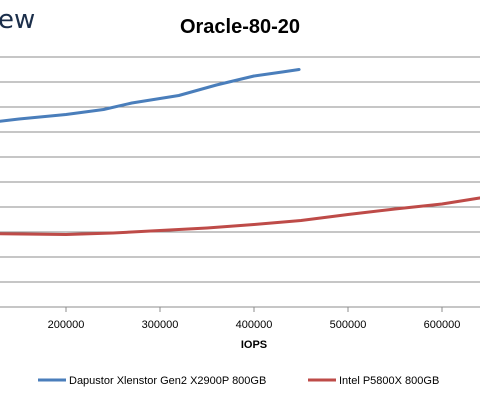 This screenshot has height=401, width=480. What do you see at coordinates (389, 381) in the screenshot?
I see `legend-label-2: Intel P5800X 800GB` at bounding box center [389, 381].